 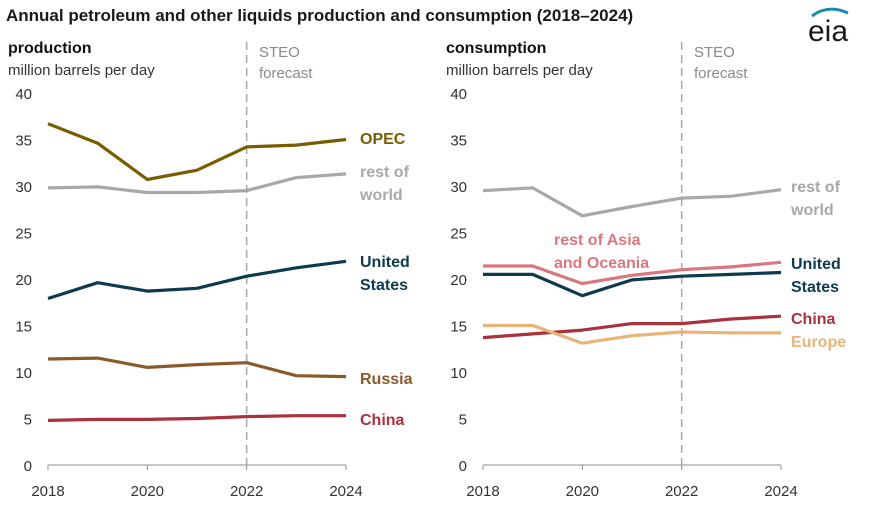 I want to click on series-line-rest-of-asia-and-oceania, so click(x=632, y=273).